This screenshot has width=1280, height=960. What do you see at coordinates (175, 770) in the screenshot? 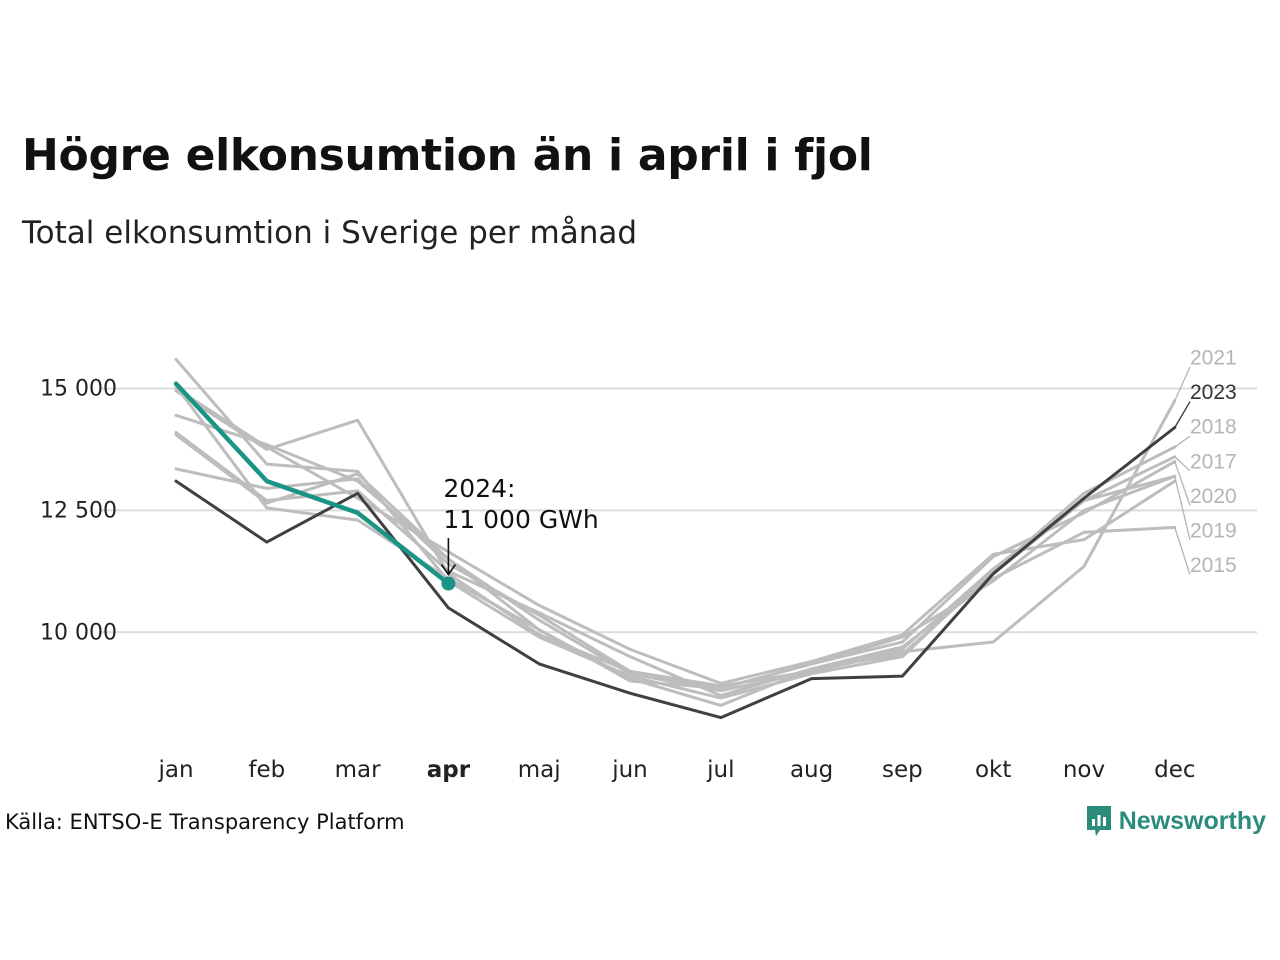
I see `x-tick-label-jan: jan` at bounding box center [175, 770].